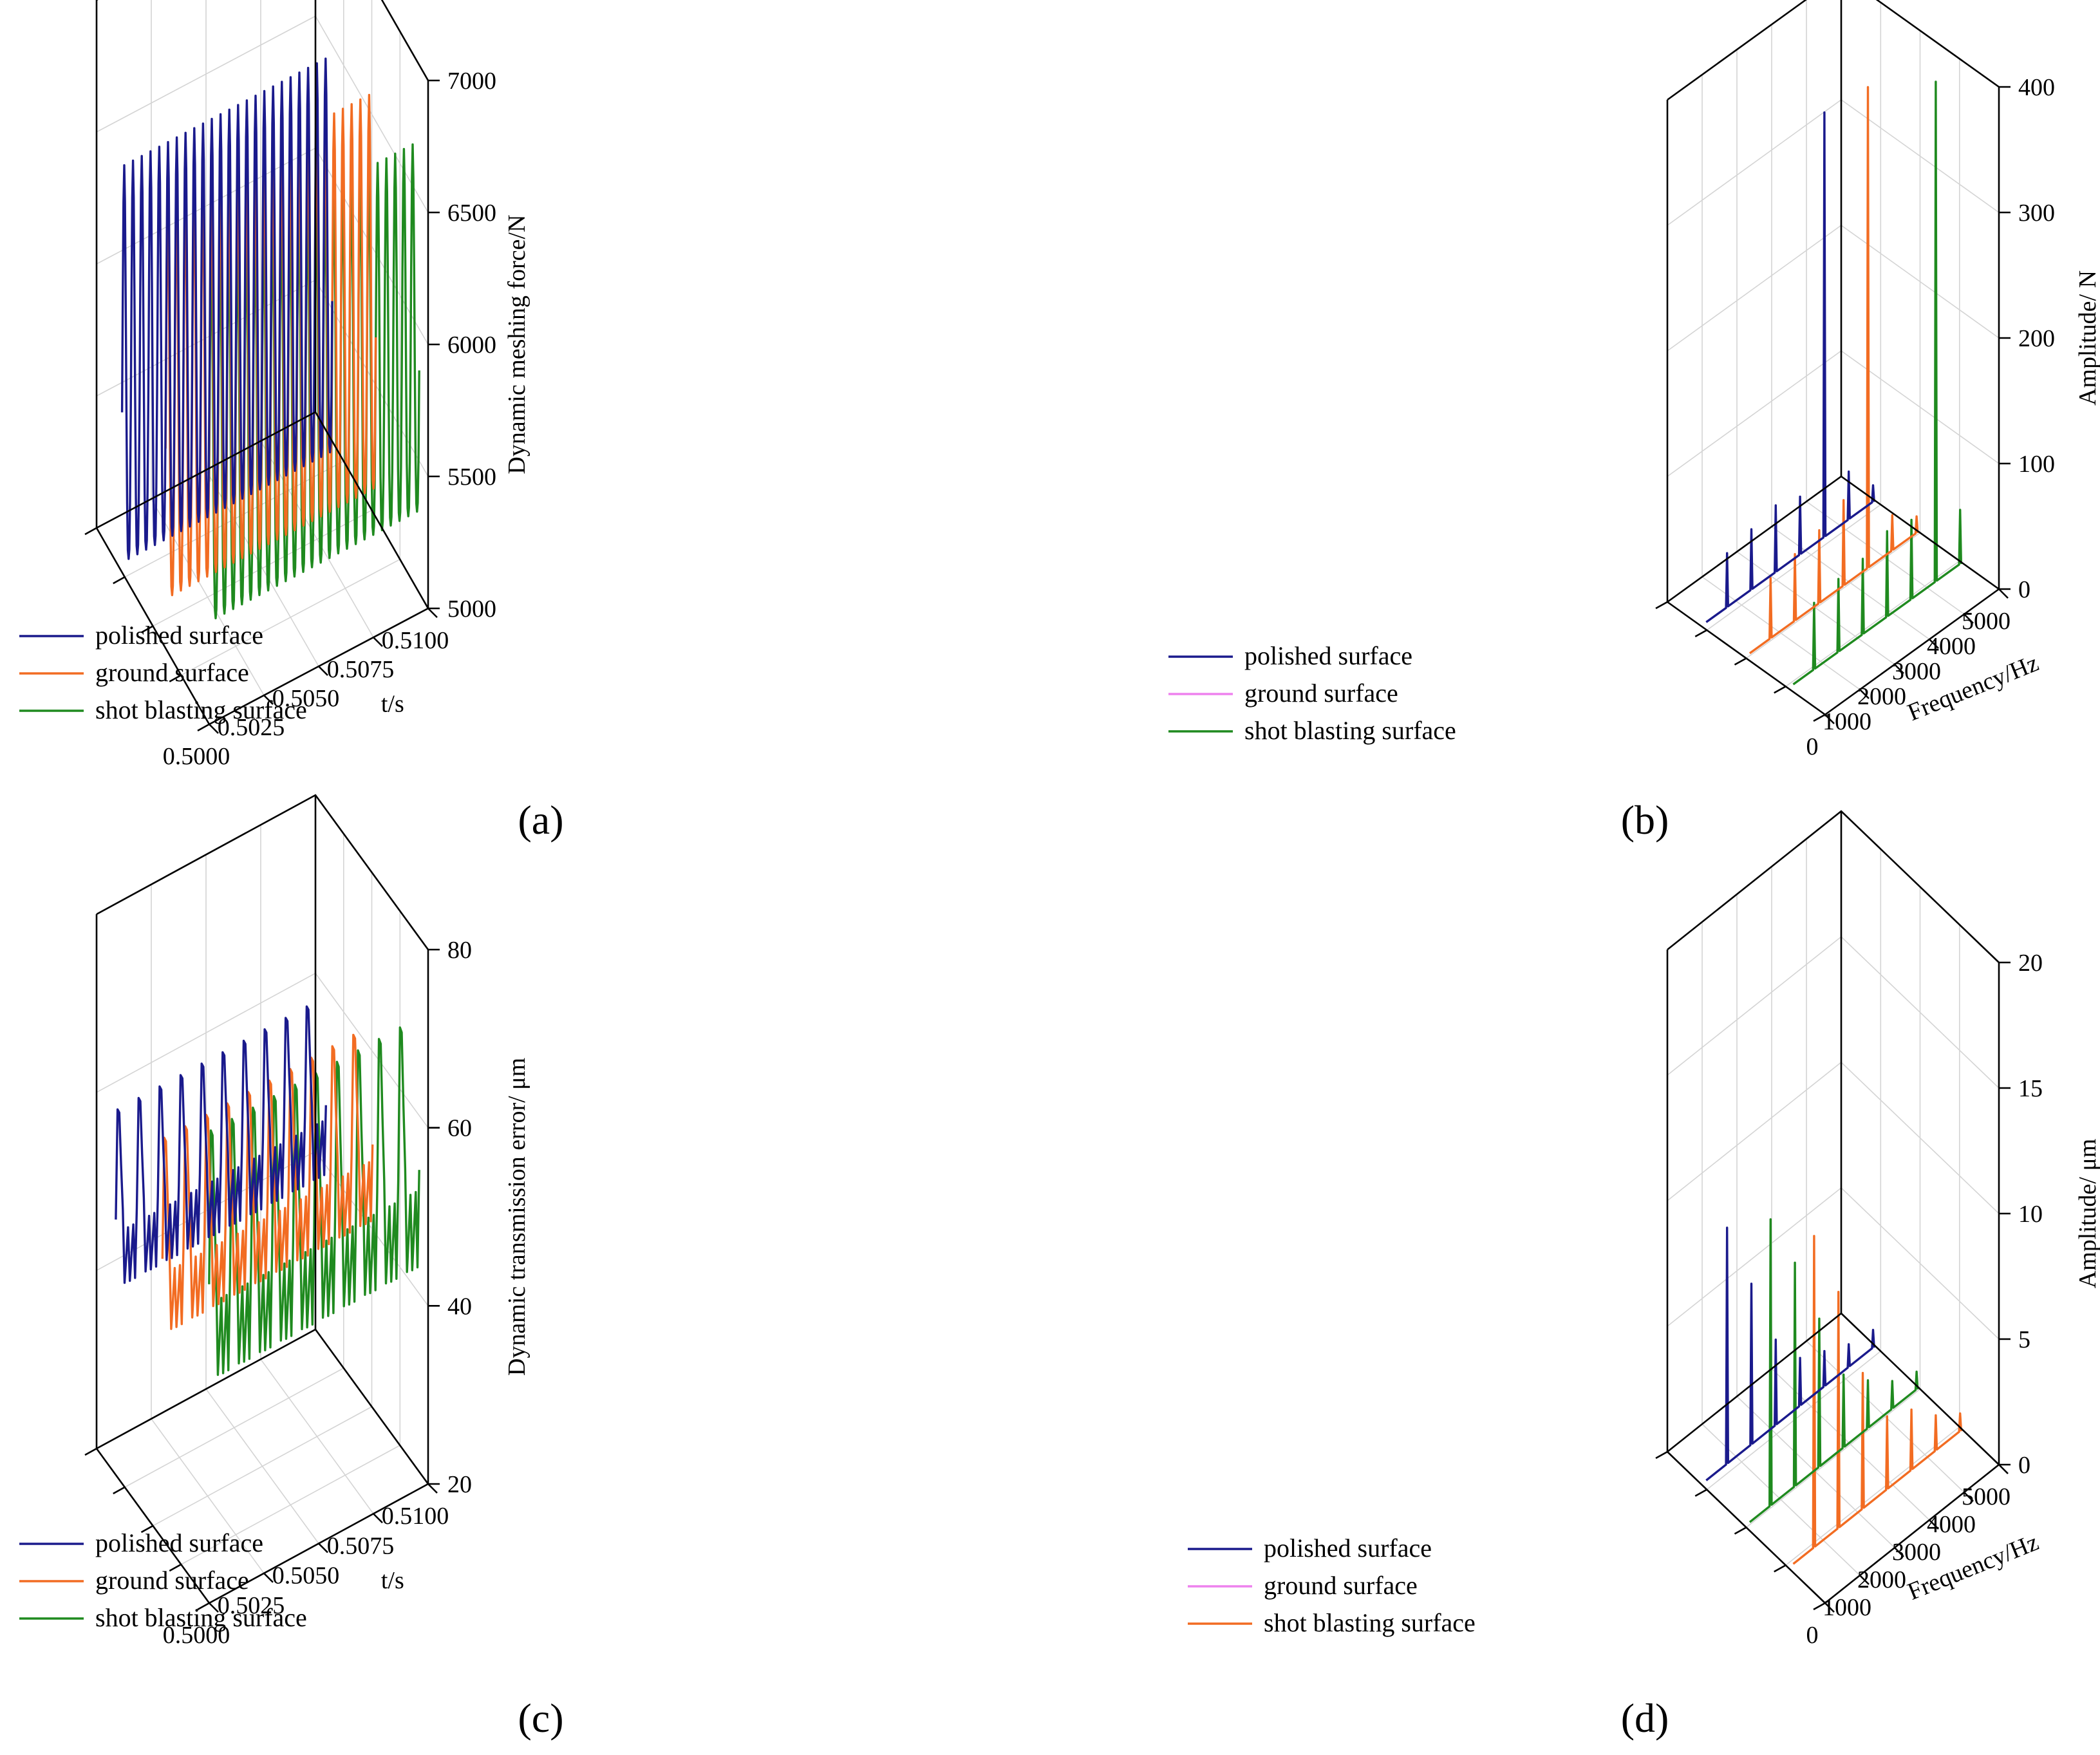  I want to click on x-tick-label: 0.5100, so click(415, 1516).